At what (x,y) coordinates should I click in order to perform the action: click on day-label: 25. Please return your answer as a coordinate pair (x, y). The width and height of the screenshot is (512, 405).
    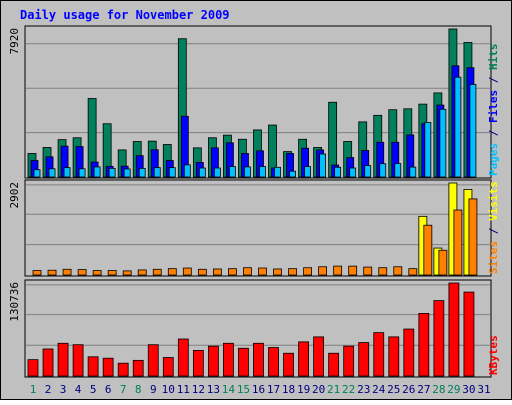
    Looking at the image, I should click on (393, 389).